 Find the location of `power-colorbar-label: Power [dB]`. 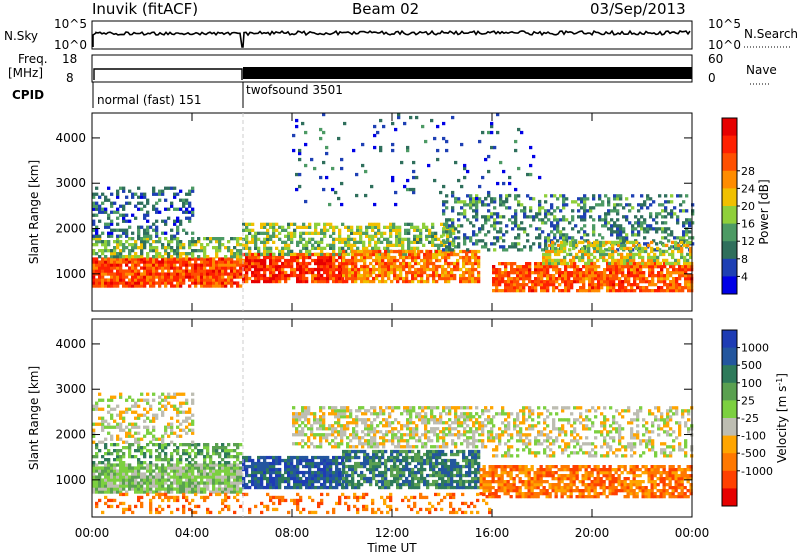

power-colorbar-label: Power [dB] is located at coordinates (764, 211).